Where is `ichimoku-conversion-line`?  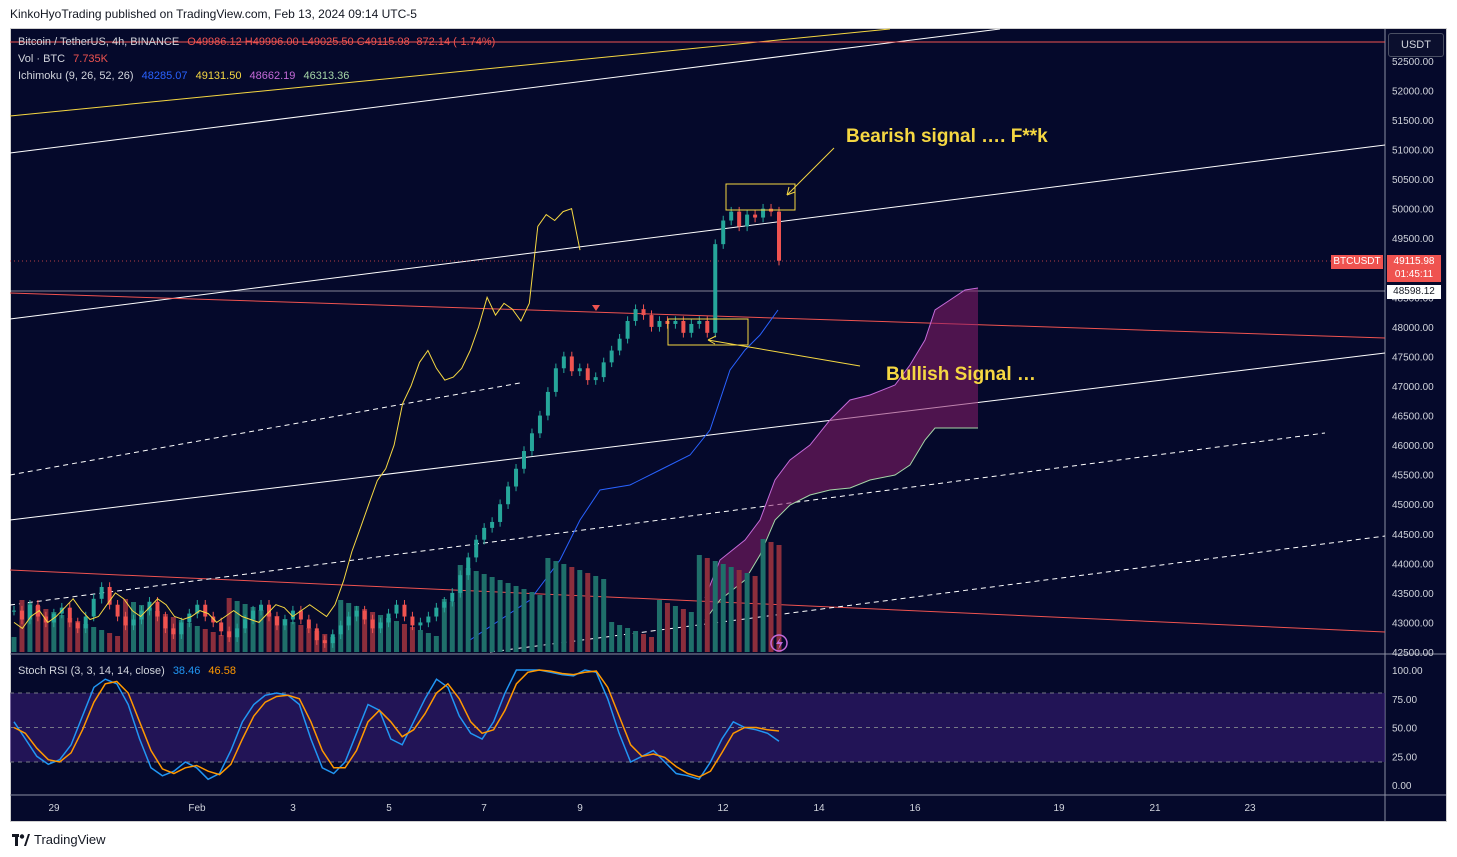 ichimoku-conversion-line is located at coordinates (624, 475).